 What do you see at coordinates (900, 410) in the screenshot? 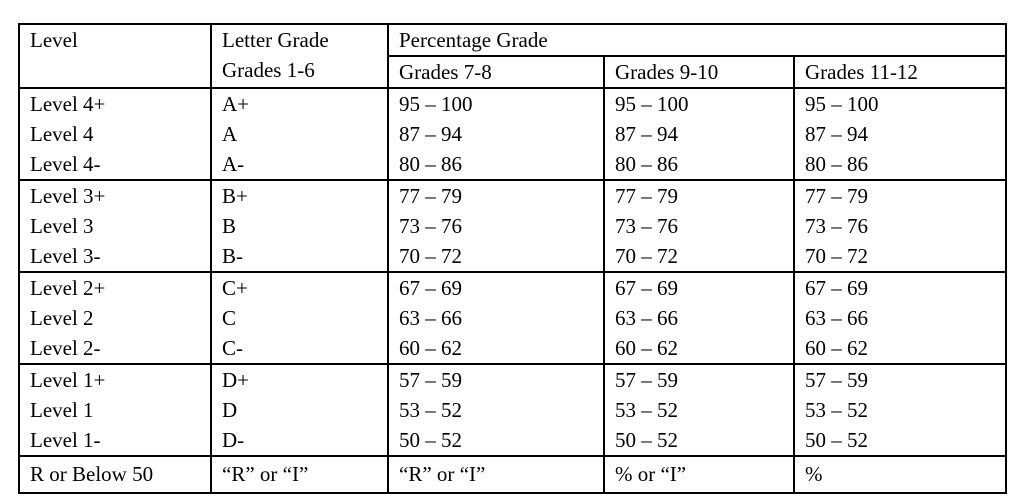
I see `grades-11-12-cell: 57 – 59 53 – 52 50 – 52` at bounding box center [900, 410].